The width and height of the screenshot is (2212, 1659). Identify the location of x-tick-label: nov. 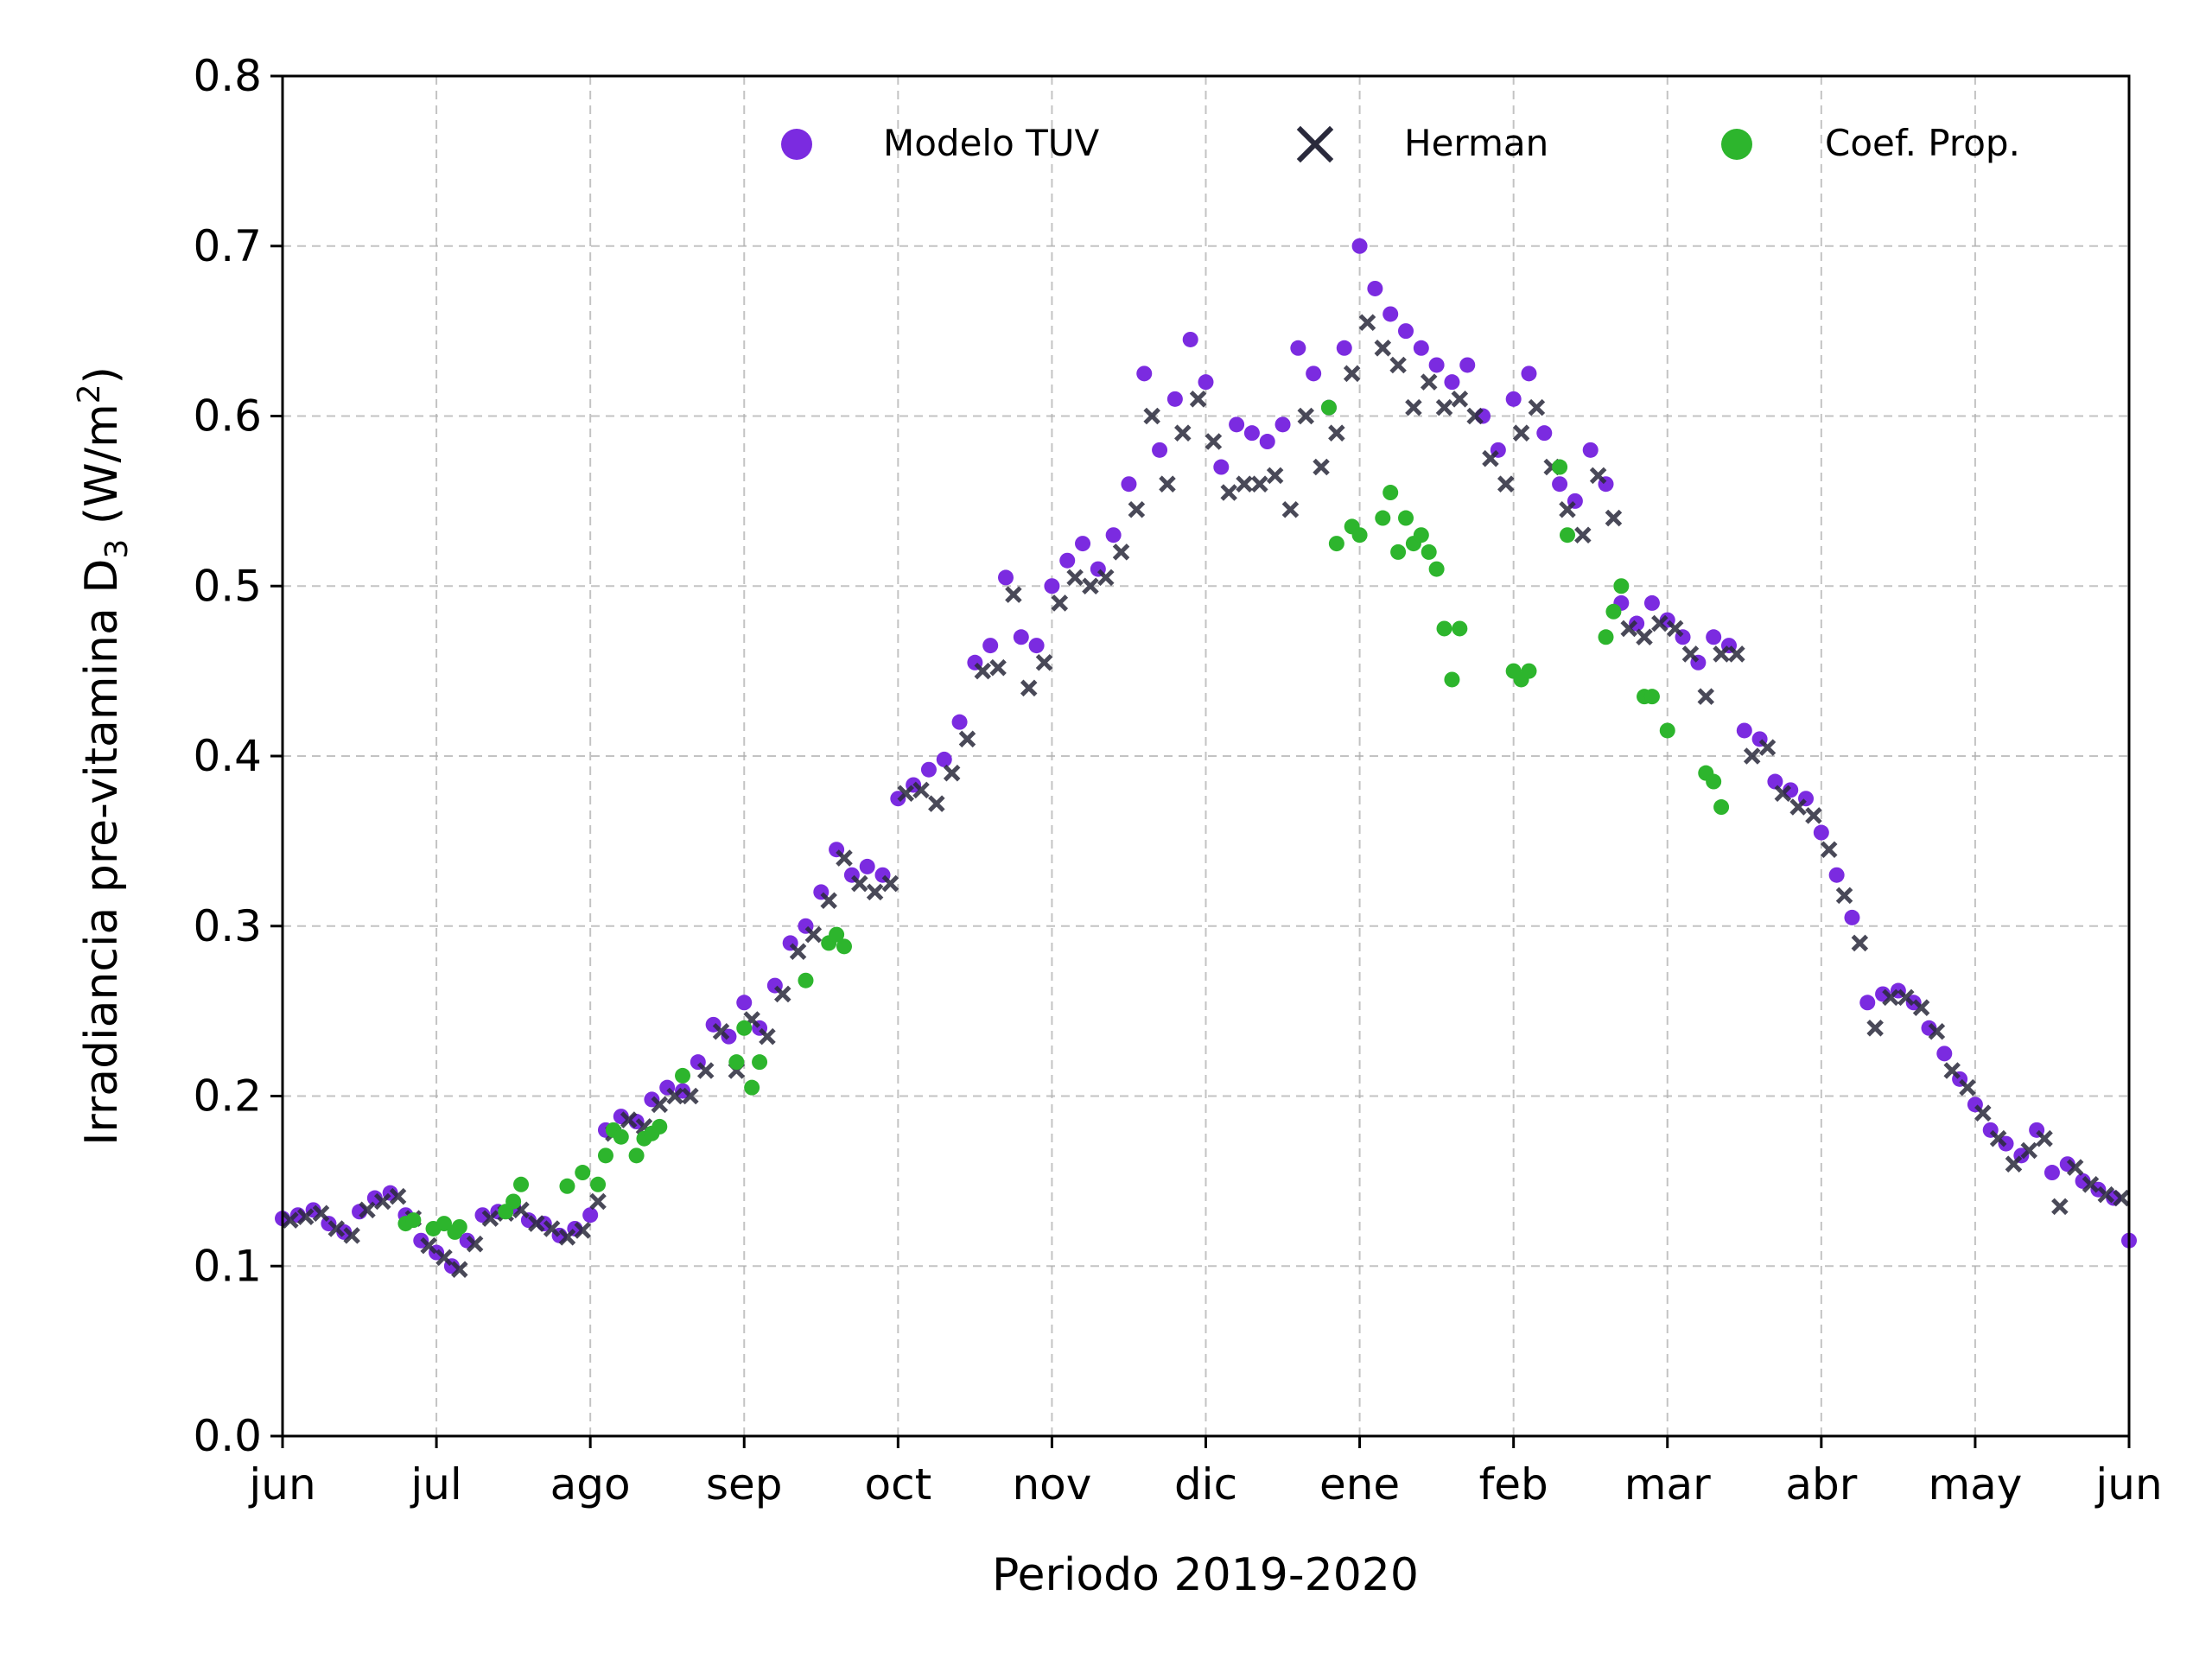
(1051, 1484).